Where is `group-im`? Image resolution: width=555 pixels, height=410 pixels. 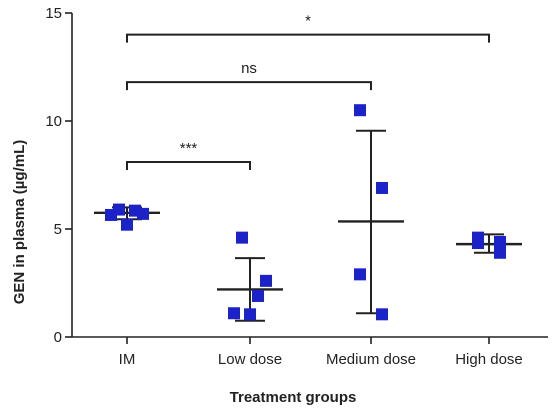 group-im is located at coordinates (127, 217).